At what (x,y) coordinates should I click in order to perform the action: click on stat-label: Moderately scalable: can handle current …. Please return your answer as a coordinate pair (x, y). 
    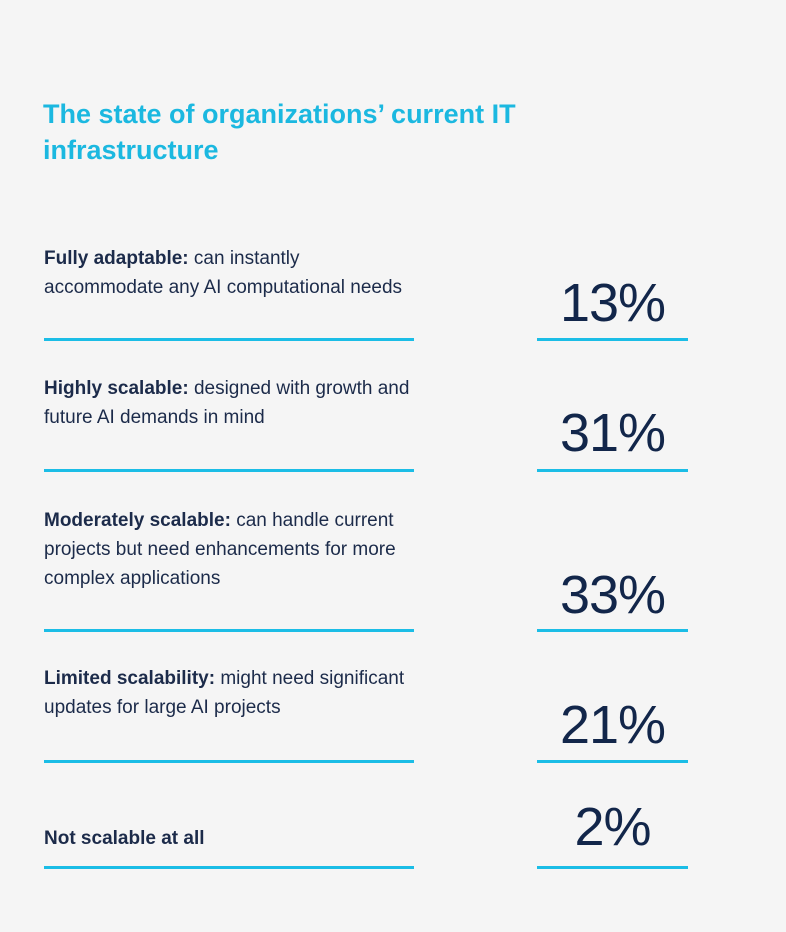
    Looking at the image, I should click on (229, 549).